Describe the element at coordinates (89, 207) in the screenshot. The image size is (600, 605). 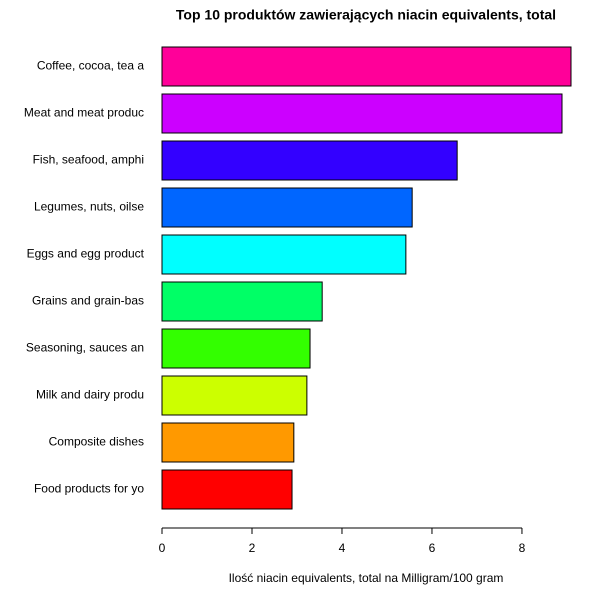
I see `y-tick-label: Legumes, nuts, oilse` at that location.